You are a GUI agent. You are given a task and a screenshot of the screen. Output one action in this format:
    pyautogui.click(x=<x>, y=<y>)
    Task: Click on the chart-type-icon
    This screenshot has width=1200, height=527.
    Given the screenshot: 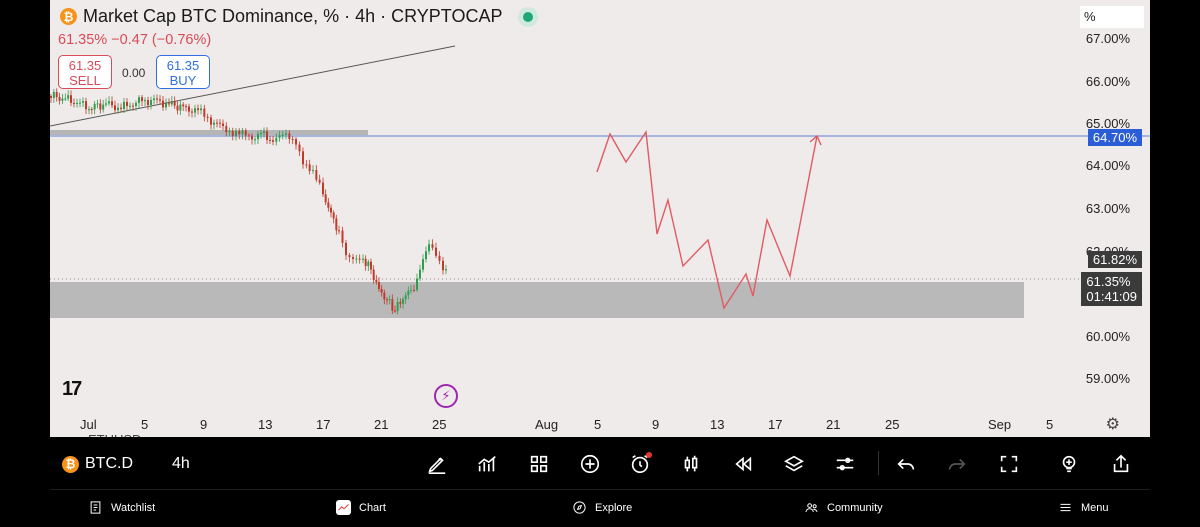 What is the action you would take?
    pyautogui.click(x=691, y=464)
    